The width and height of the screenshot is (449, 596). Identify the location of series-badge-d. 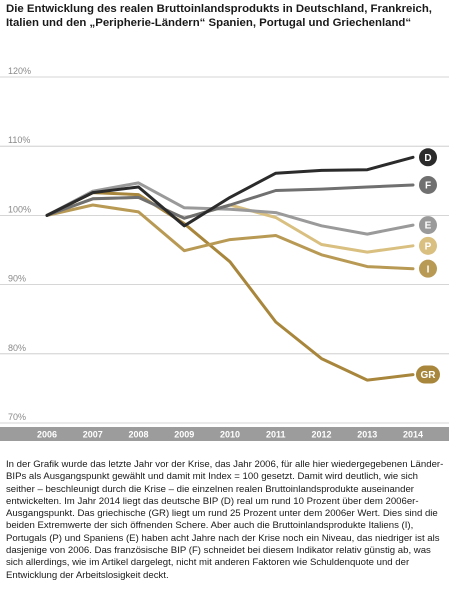
(428, 157).